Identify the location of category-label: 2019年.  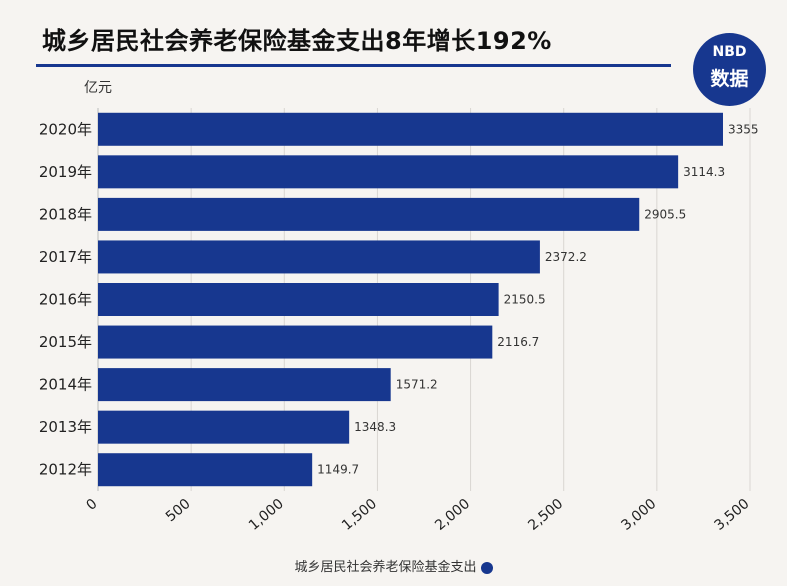
(65, 172).